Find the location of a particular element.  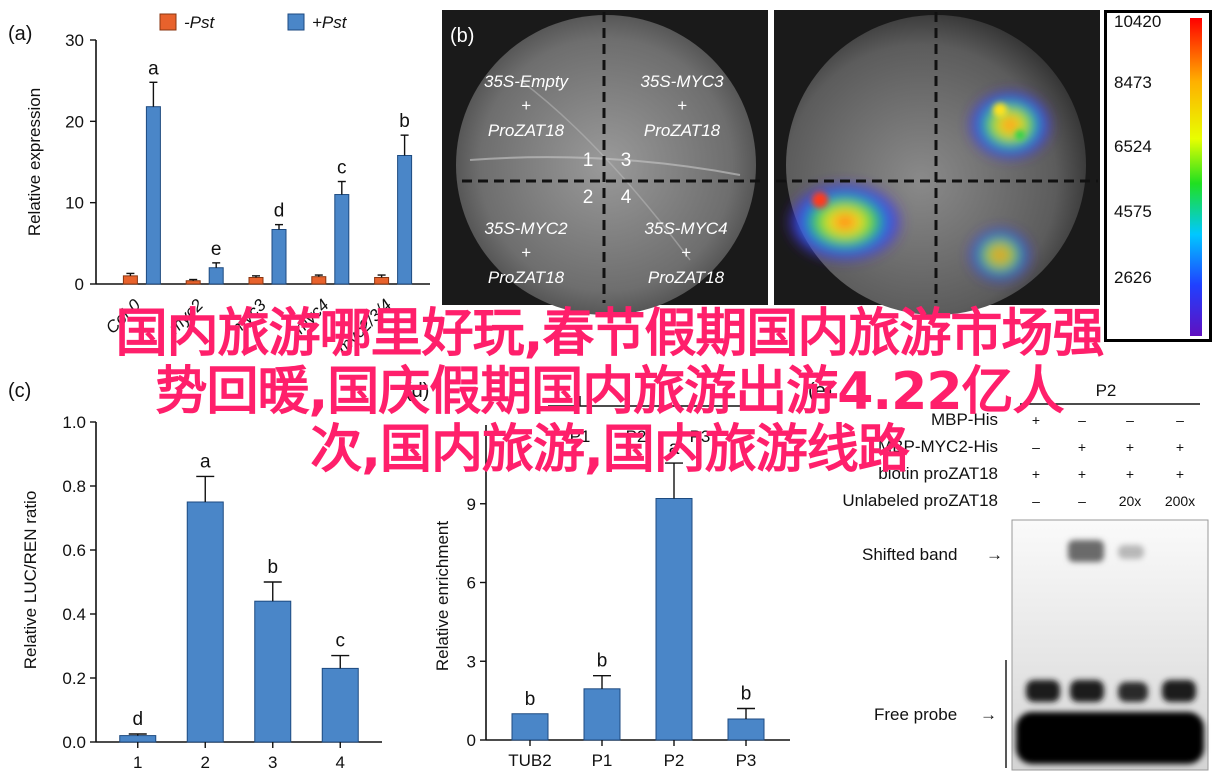

gel-free-probe-label: Free probe is located at coordinates (915, 714).